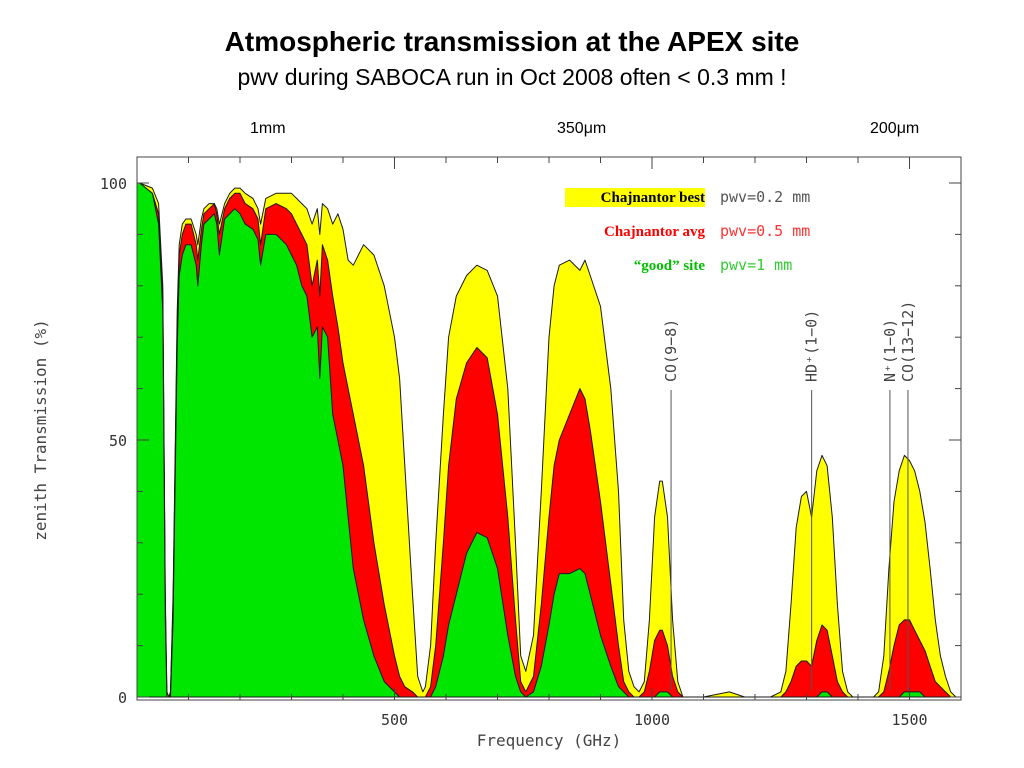 The height and width of the screenshot is (768, 1024). Describe the element at coordinates (654, 232) in the screenshot. I see `legend-name: Chajnantor avg` at that location.